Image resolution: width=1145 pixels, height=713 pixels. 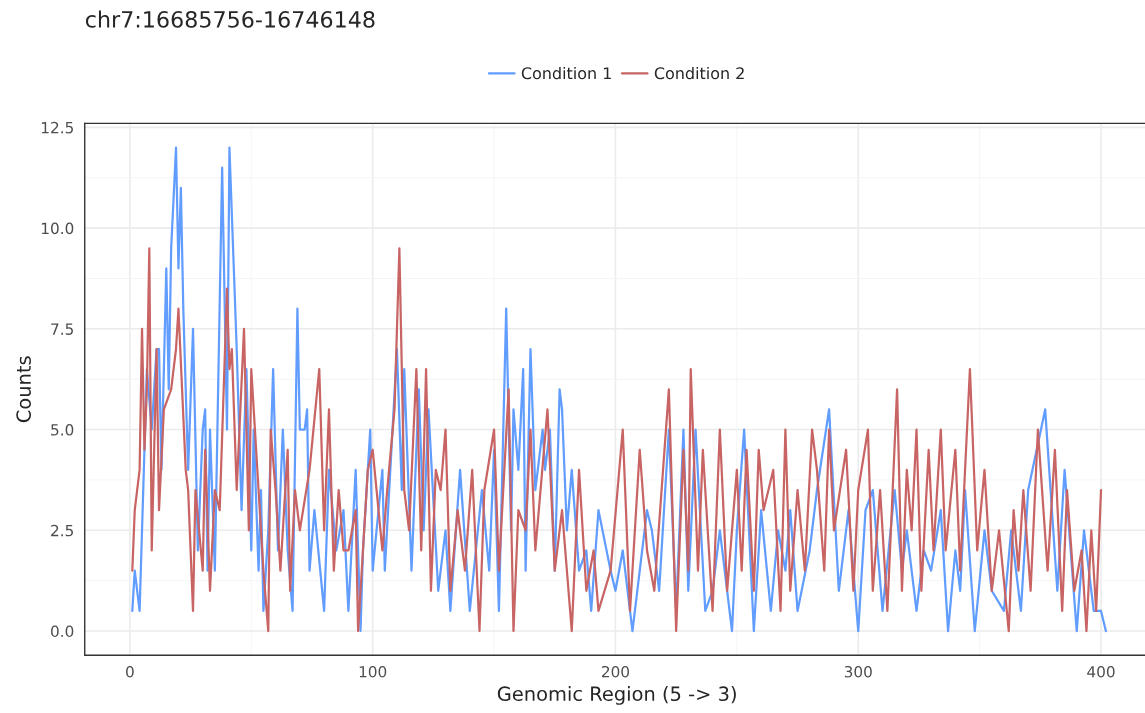 I want to click on y-tick-label: 2.5, so click(x=62, y=530).